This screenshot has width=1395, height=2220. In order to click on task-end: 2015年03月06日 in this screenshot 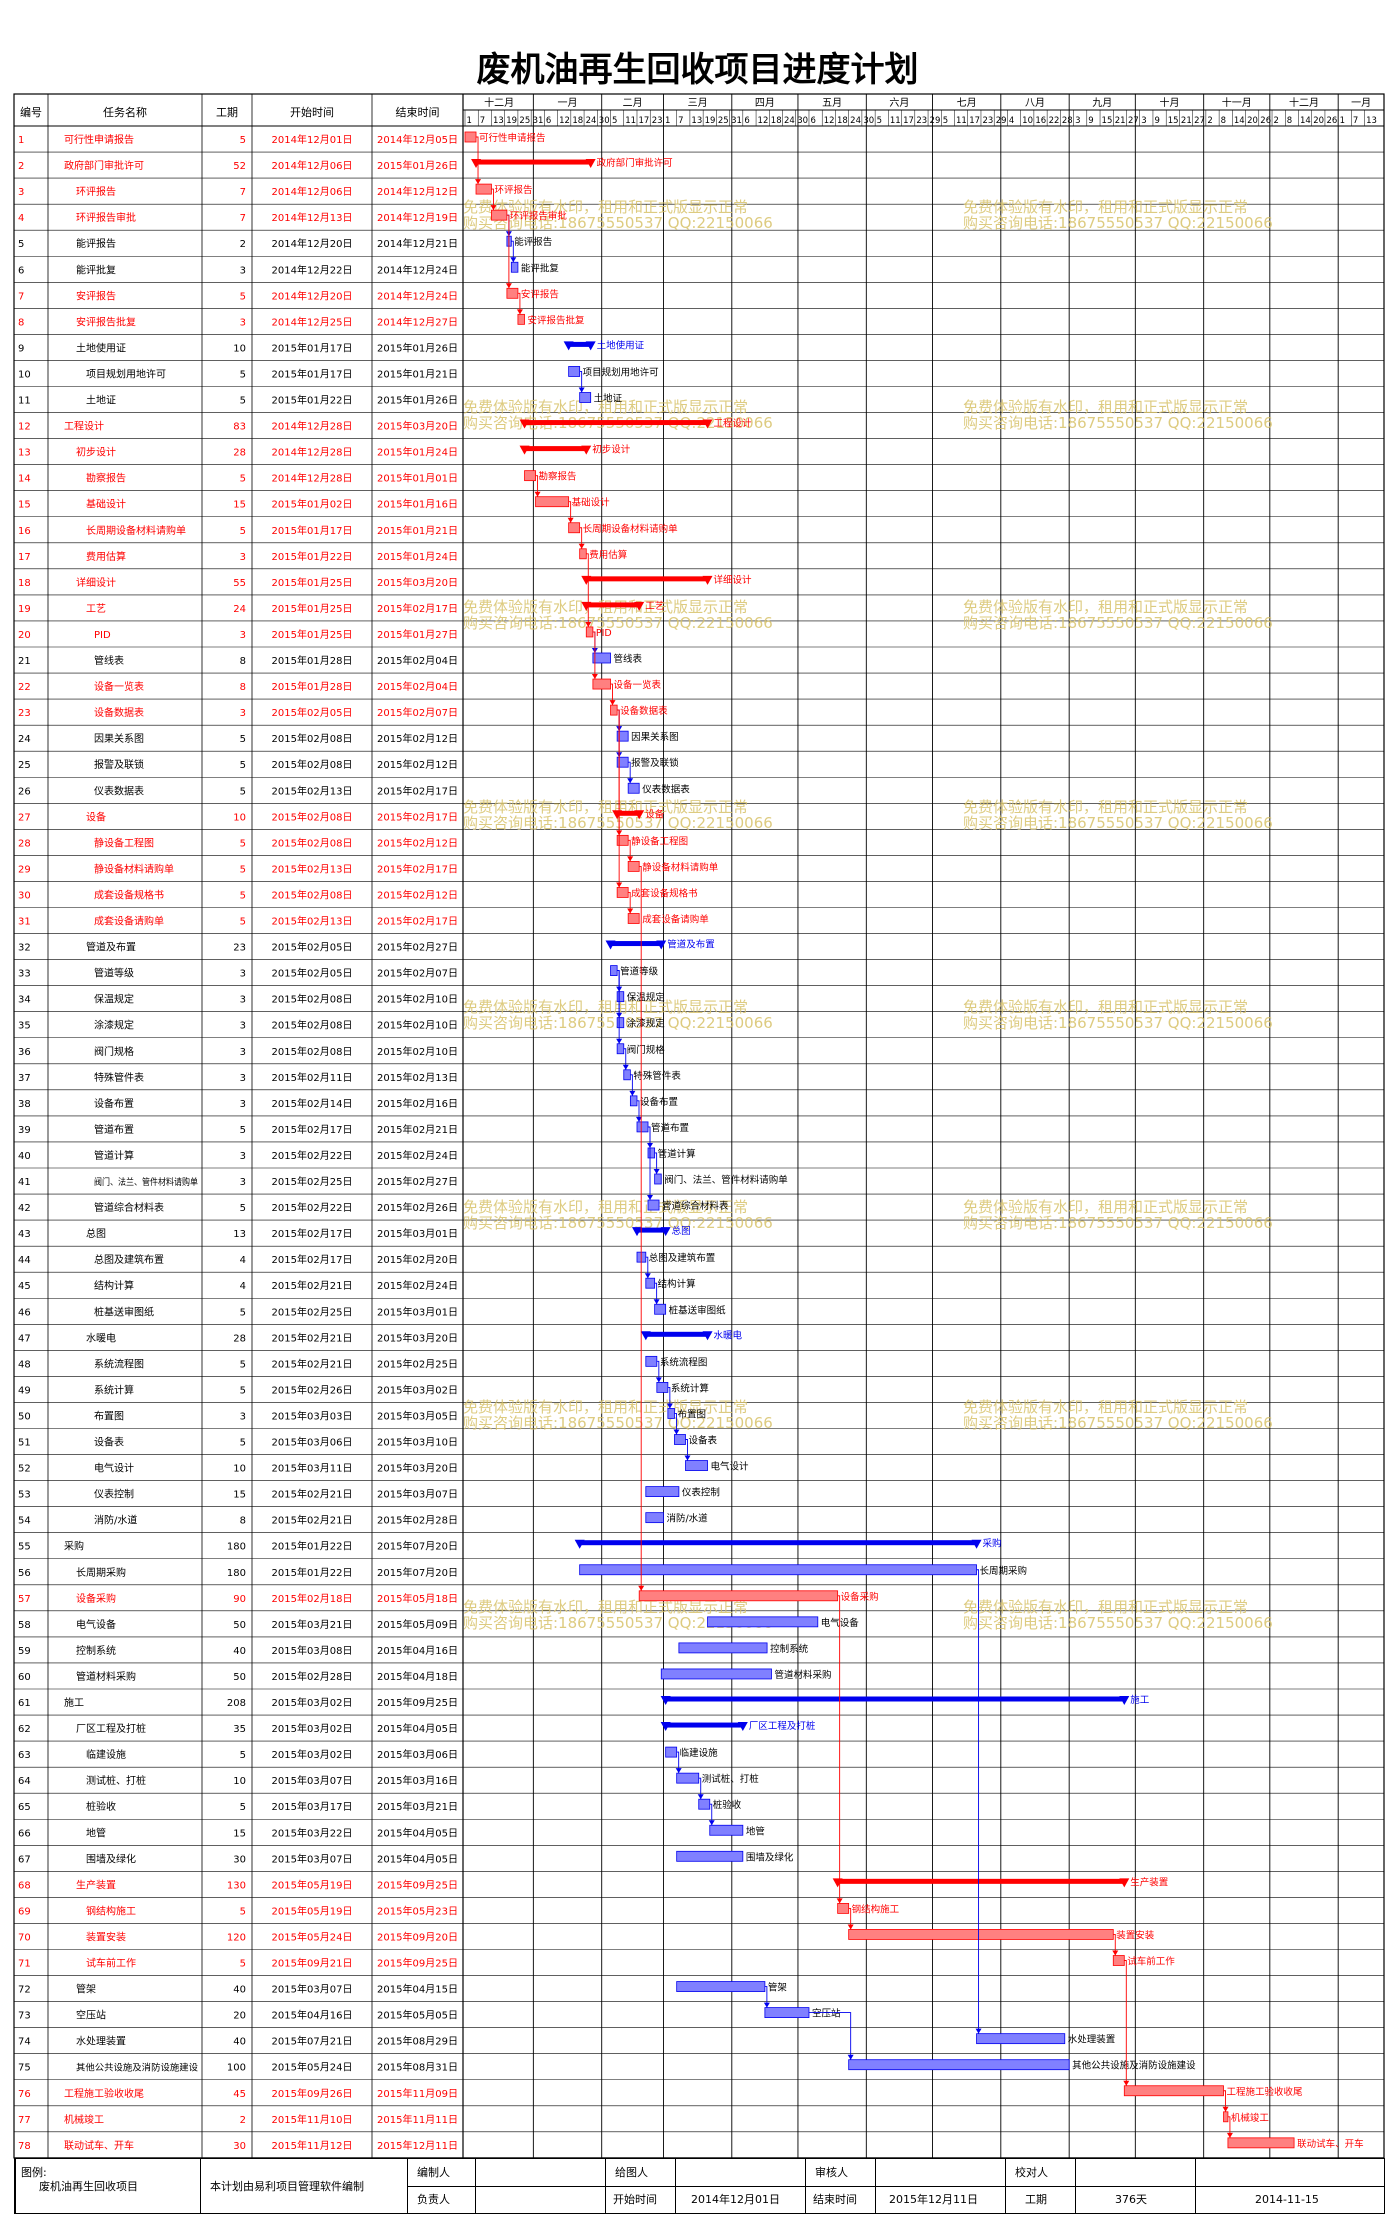, I will do `click(417, 1754)`.